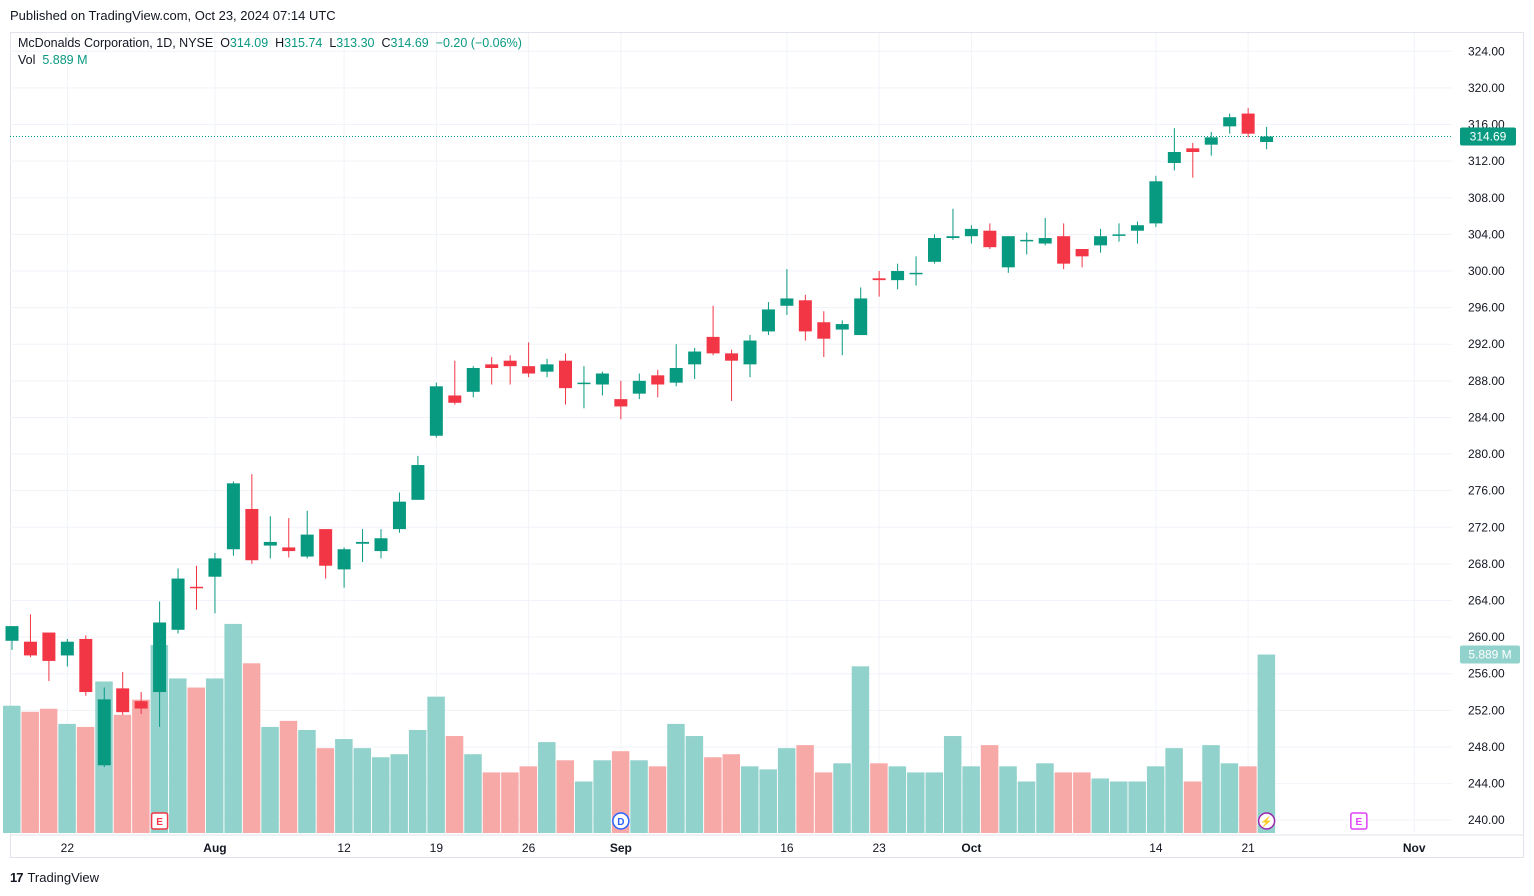 Image resolution: width=1534 pixels, height=896 pixels. I want to click on split-marker-icon, so click(1266, 821).